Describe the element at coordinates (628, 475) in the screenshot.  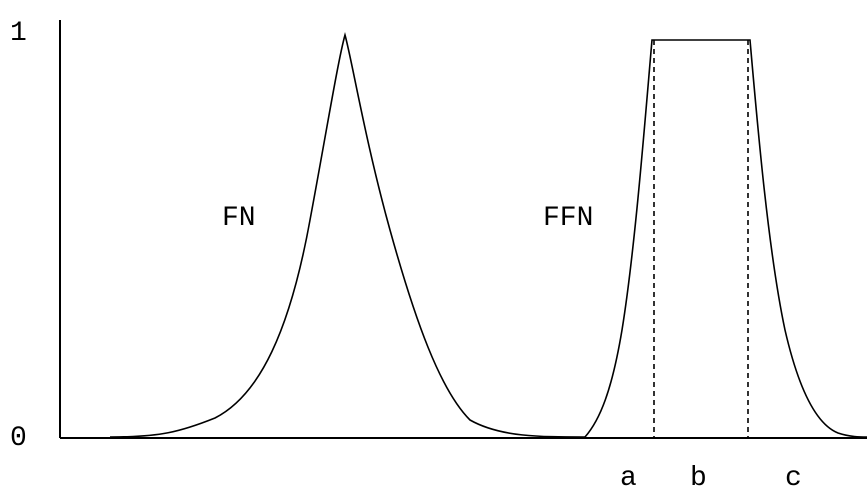
I see `marker-a: a` at that location.